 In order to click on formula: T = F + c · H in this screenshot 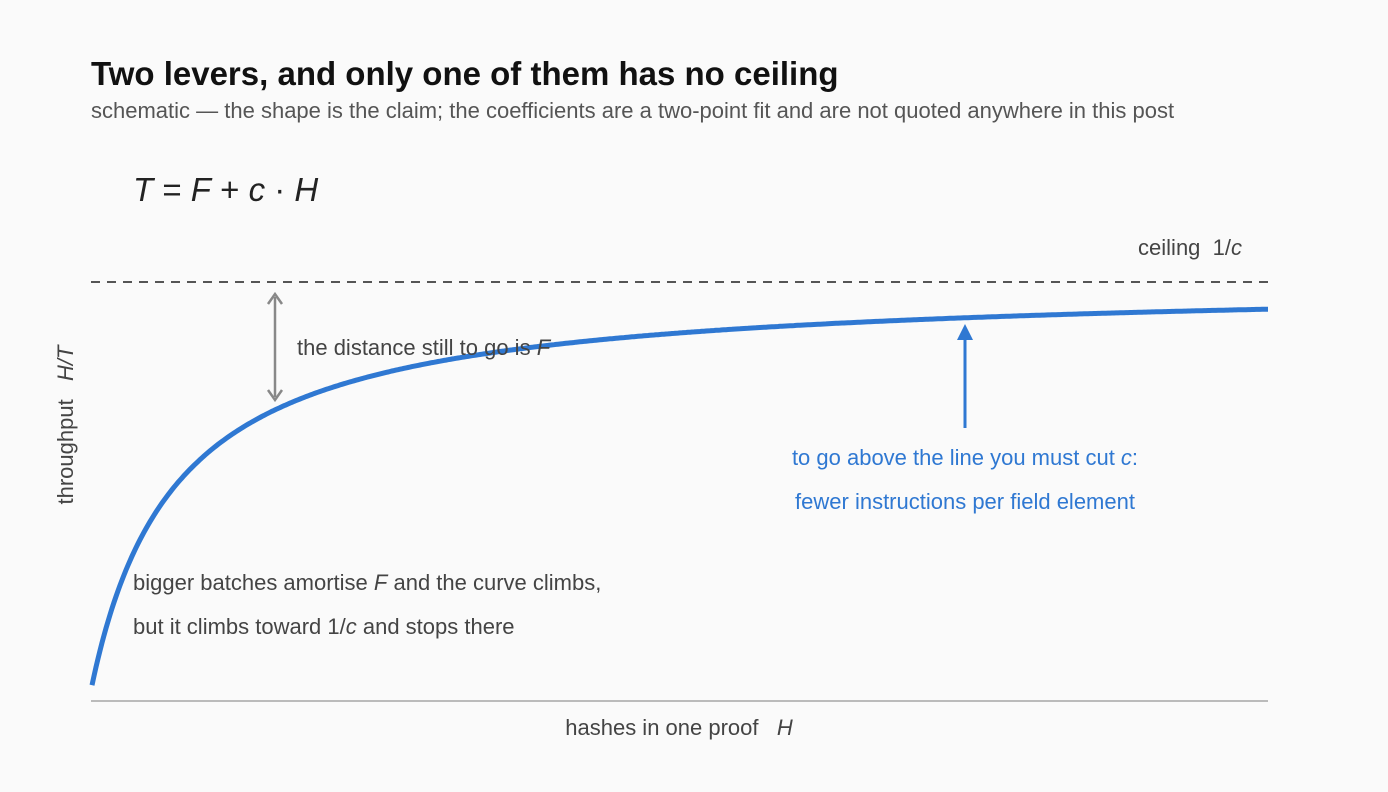, I will do `click(225, 189)`.